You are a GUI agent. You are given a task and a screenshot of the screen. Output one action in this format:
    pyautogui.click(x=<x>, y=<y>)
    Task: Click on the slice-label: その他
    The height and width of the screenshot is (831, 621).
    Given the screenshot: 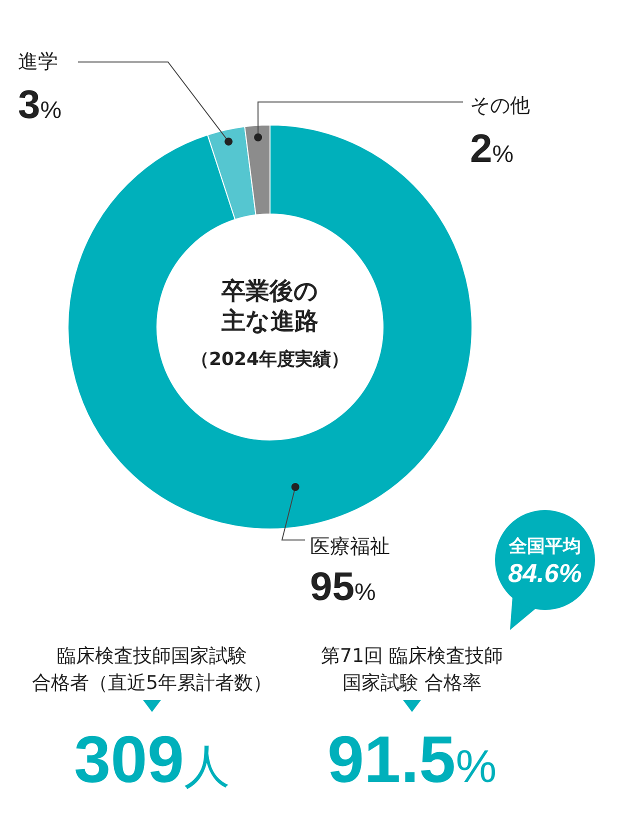 What is the action you would take?
    pyautogui.click(x=500, y=105)
    